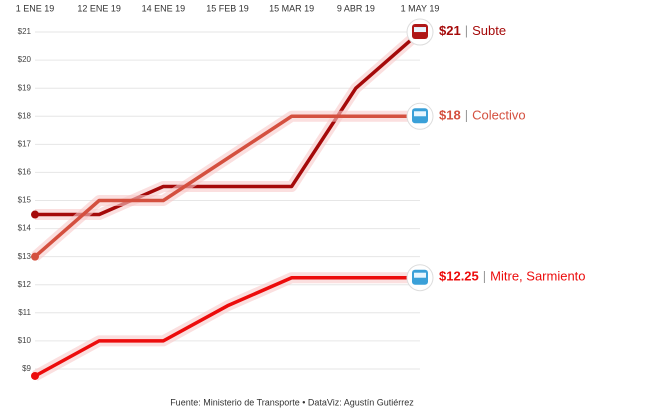 The height and width of the screenshot is (413, 650). I want to click on y-tick-label: $13, so click(25, 256).